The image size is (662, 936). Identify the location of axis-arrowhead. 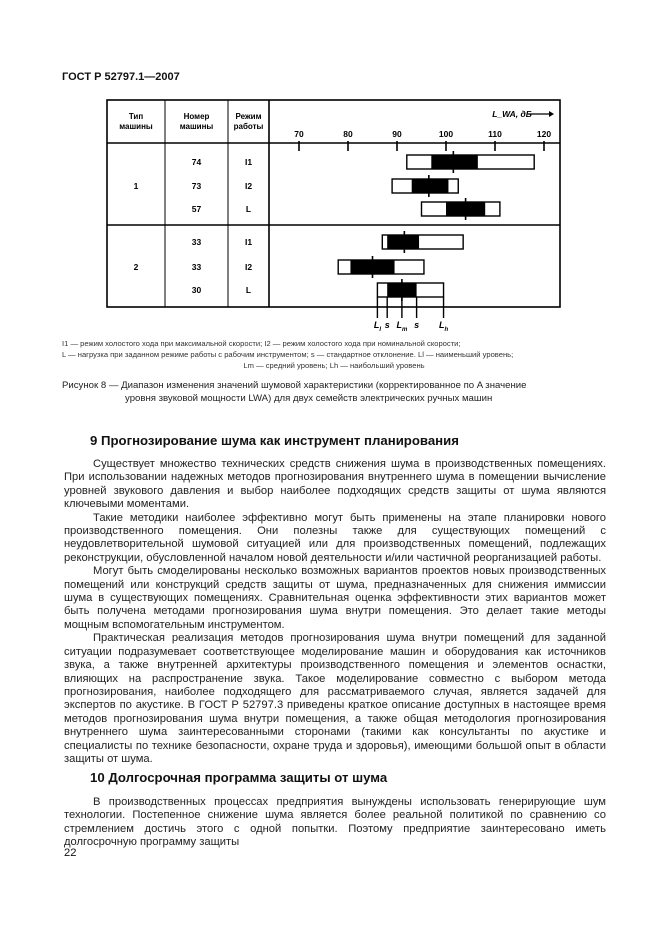
(551, 114).